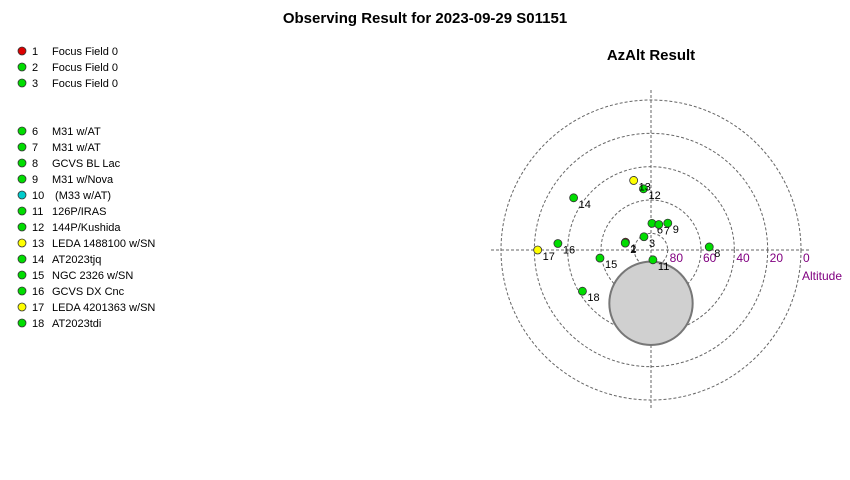  What do you see at coordinates (83, 180) in the screenshot?
I see `legend-name: M31 w/Nova` at bounding box center [83, 180].